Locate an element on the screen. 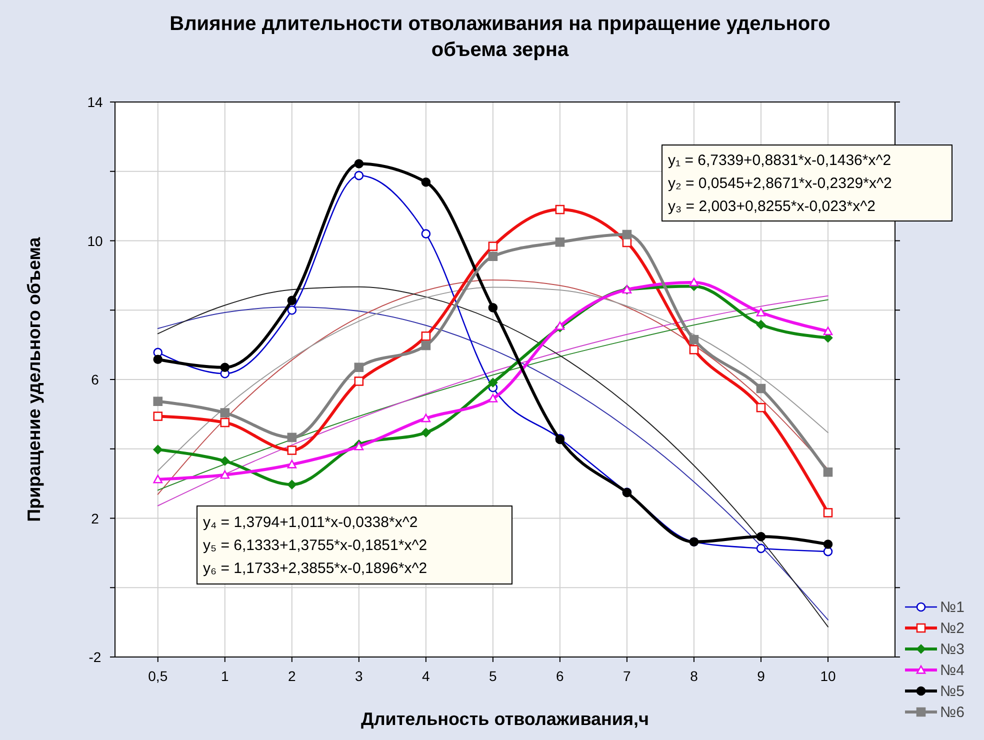 Image resolution: width=984 pixels, height=740 pixels. legend-label: №4 is located at coordinates (952, 670).